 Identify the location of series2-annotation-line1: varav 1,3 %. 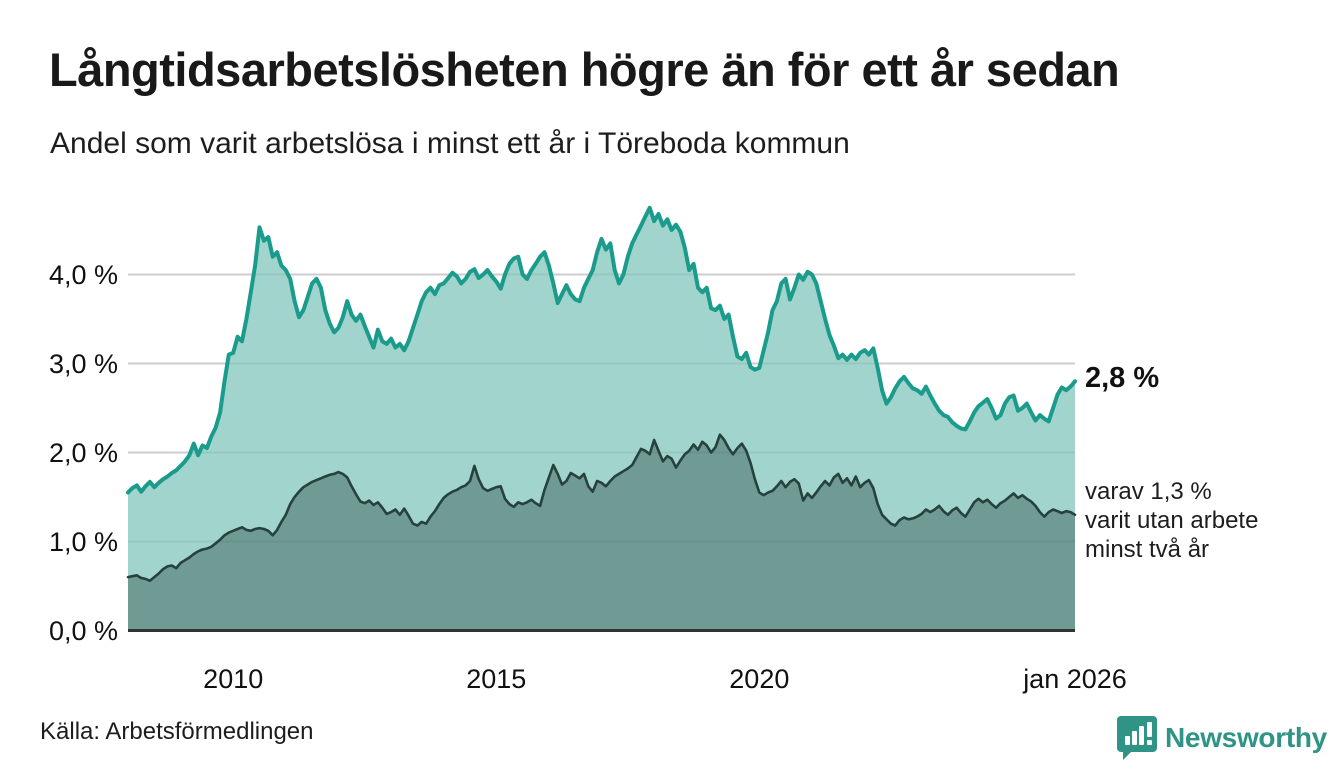
(1148, 491).